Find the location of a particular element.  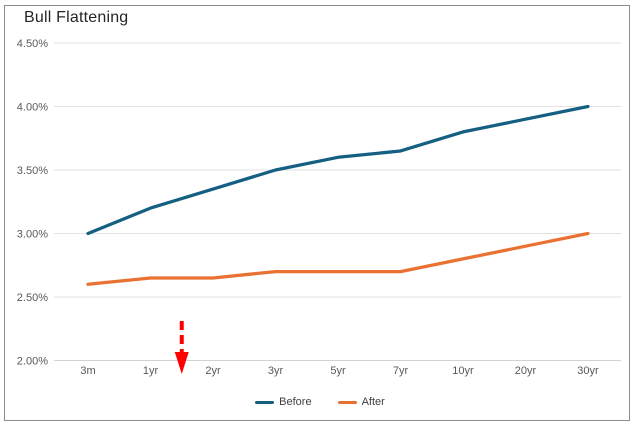

x-axis-tick-label: 3yr is located at coordinates (276, 371).